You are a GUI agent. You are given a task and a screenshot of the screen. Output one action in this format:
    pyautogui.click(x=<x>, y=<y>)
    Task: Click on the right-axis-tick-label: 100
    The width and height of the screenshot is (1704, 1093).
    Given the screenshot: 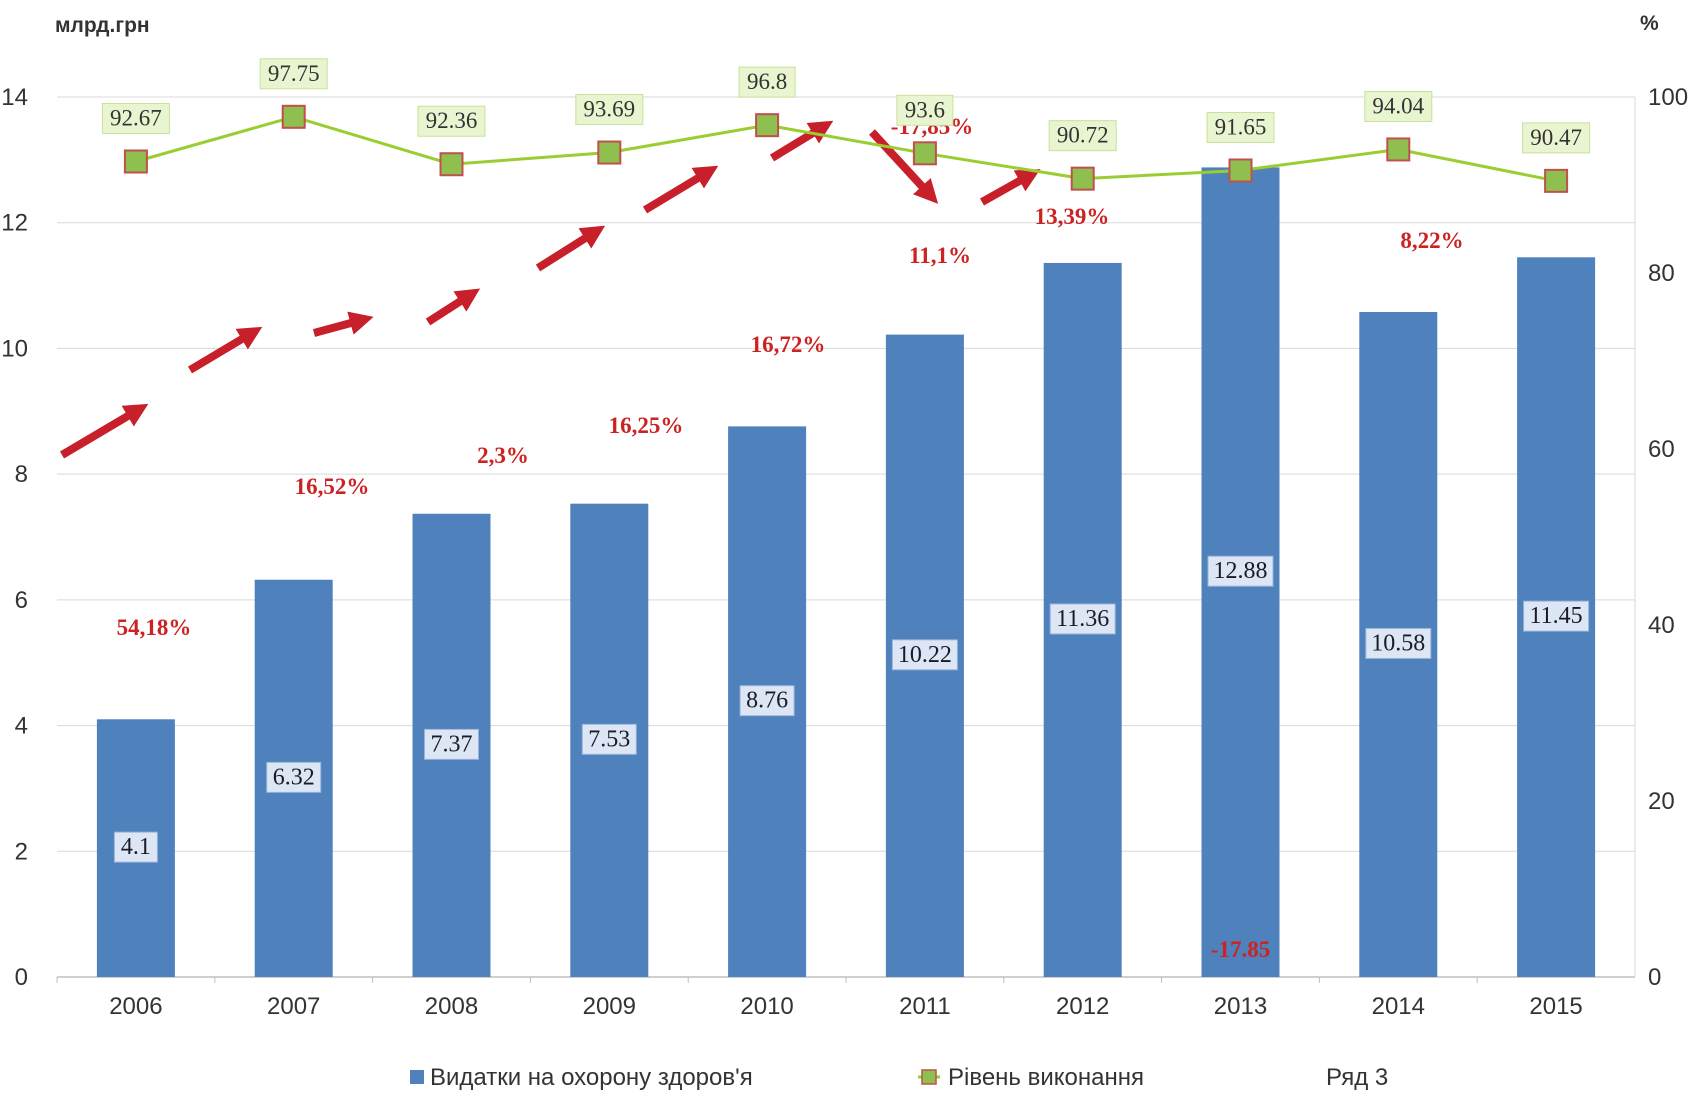 What is the action you would take?
    pyautogui.click(x=1668, y=97)
    